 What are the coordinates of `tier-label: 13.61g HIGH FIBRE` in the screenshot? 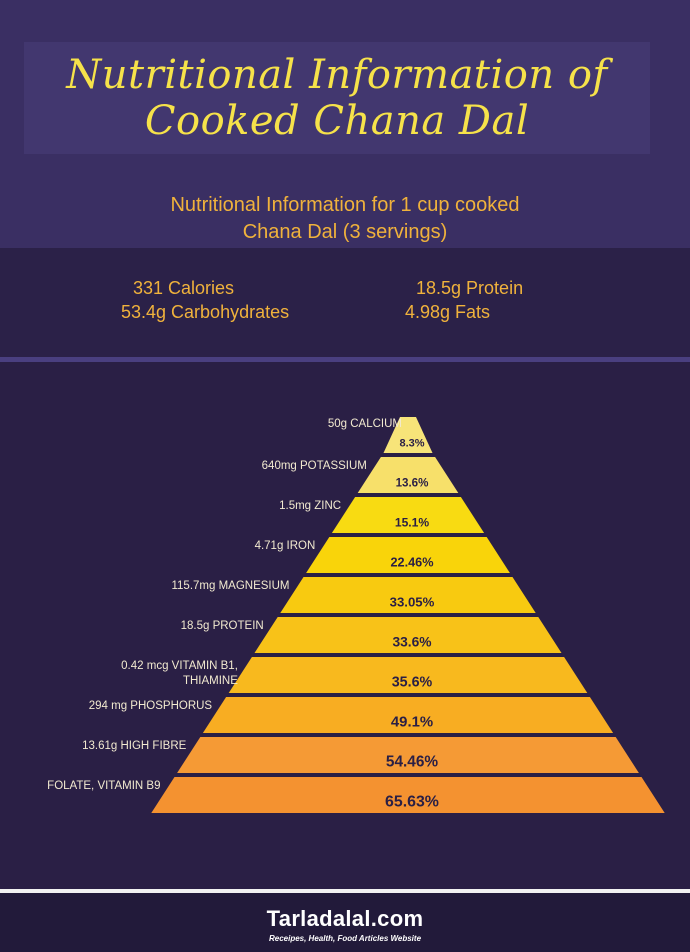 It's located at (134, 746).